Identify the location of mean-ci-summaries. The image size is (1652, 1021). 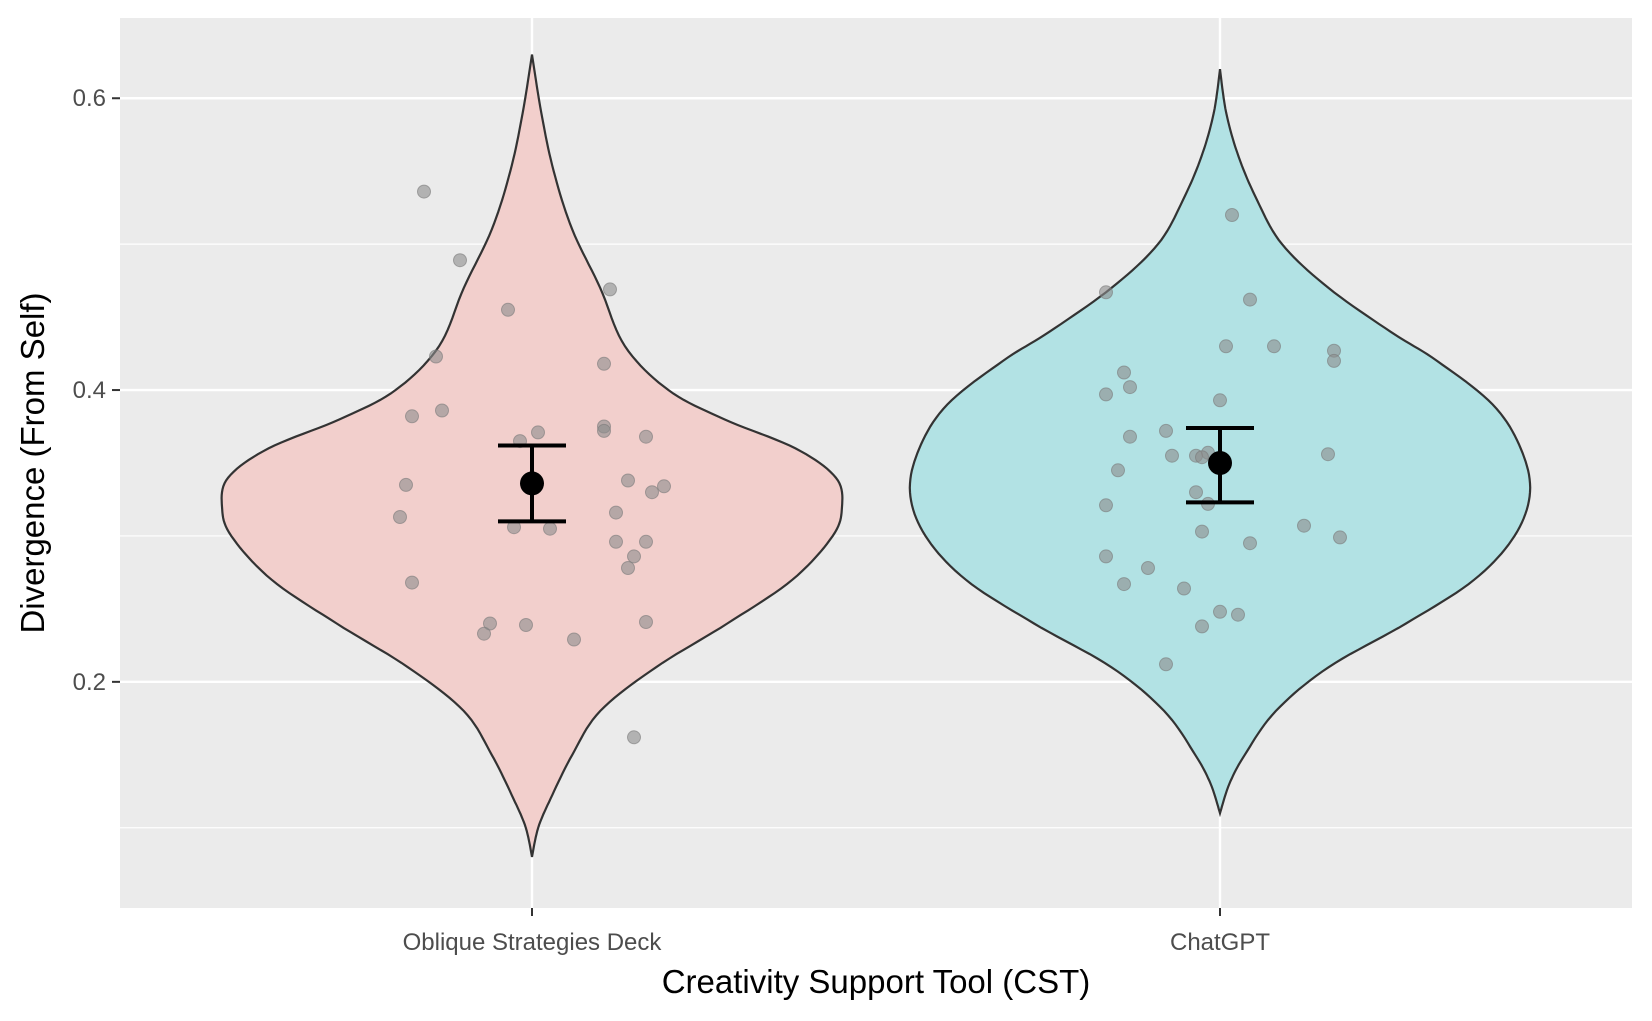
(876, 474).